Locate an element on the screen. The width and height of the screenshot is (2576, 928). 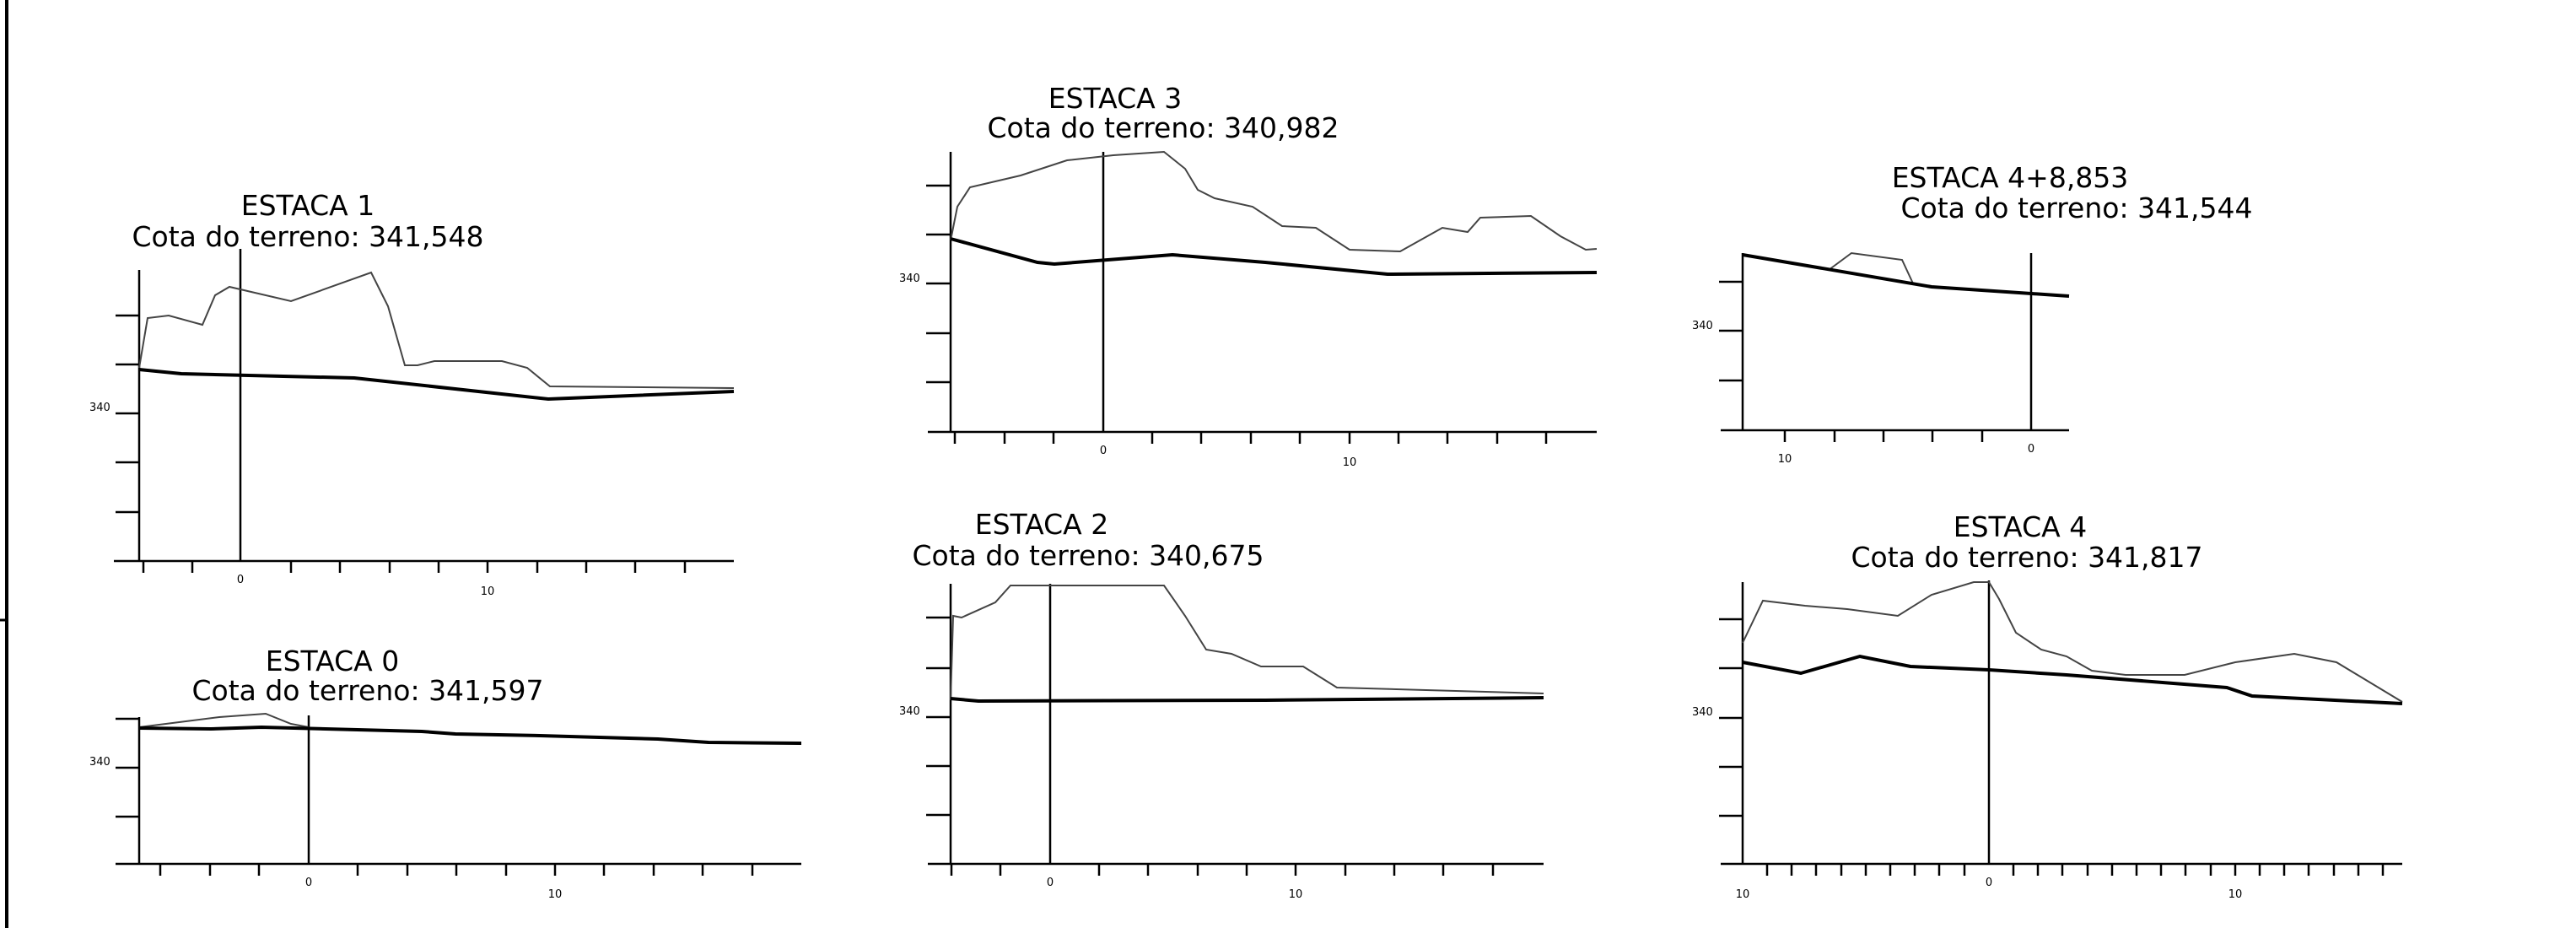
section-title: ESTACA 1 is located at coordinates (308, 205).